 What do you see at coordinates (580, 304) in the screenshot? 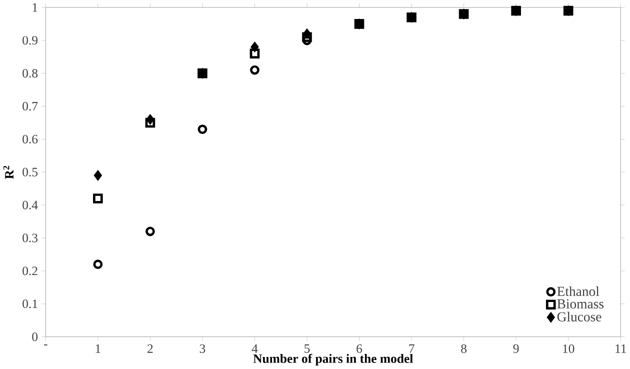
I see `legend-label: Biomass` at bounding box center [580, 304].